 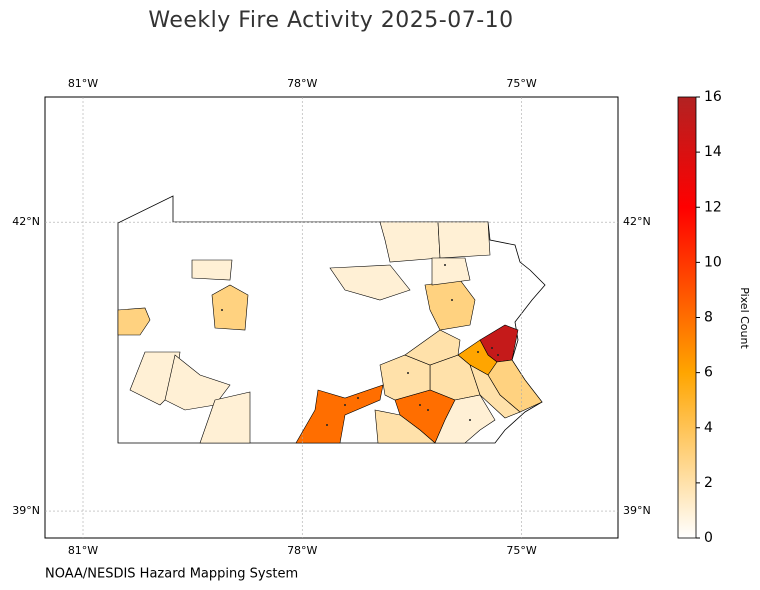 What do you see at coordinates (330, 20) in the screenshot?
I see `chart-title: Weekly Fire Activity 2025-07-10` at bounding box center [330, 20].